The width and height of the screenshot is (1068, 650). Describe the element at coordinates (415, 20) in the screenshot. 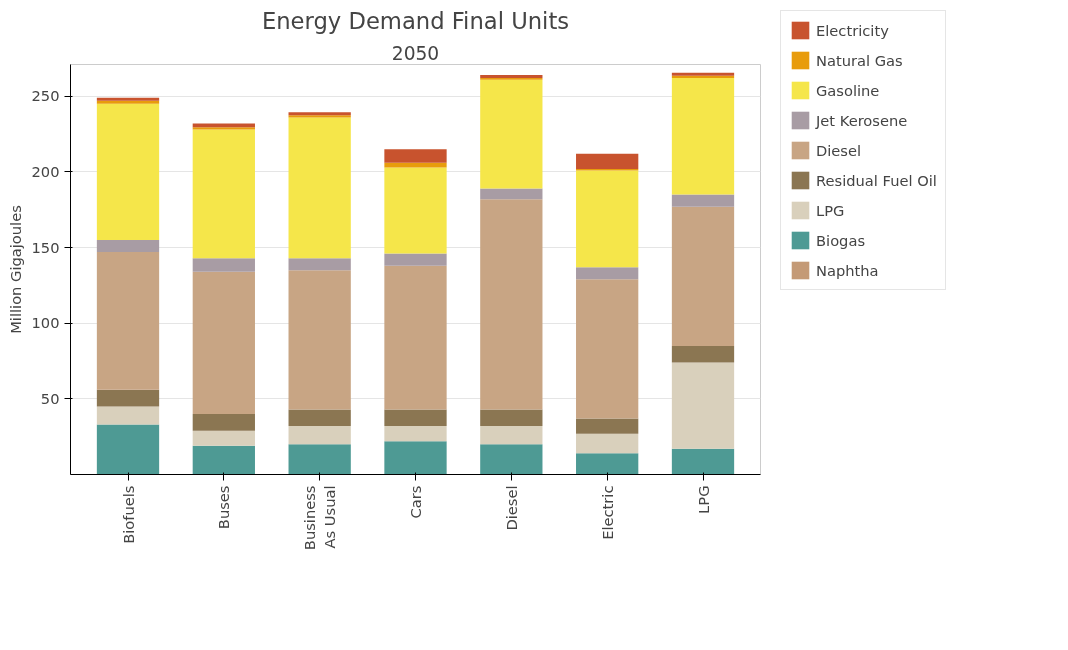

I see `chart-title: Energy Demand Final Units` at that location.